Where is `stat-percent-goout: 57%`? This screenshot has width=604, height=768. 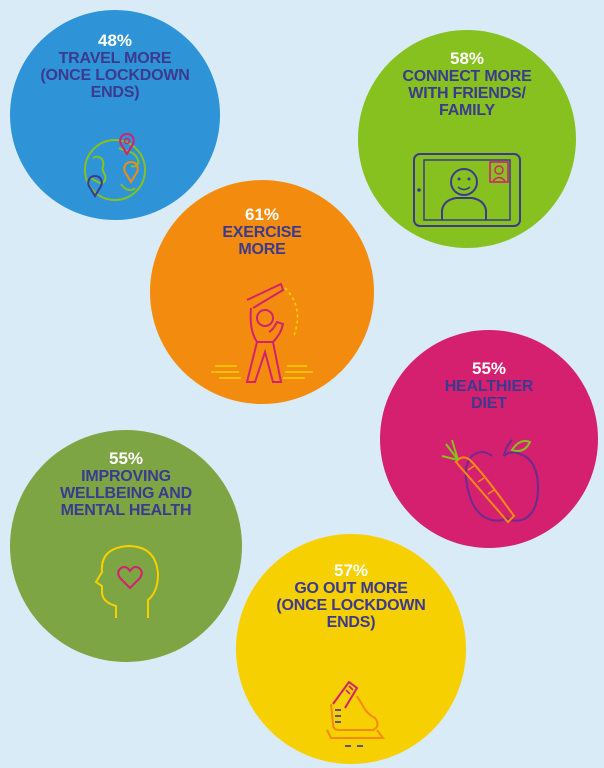
stat-percent-goout: 57% is located at coordinates (351, 570).